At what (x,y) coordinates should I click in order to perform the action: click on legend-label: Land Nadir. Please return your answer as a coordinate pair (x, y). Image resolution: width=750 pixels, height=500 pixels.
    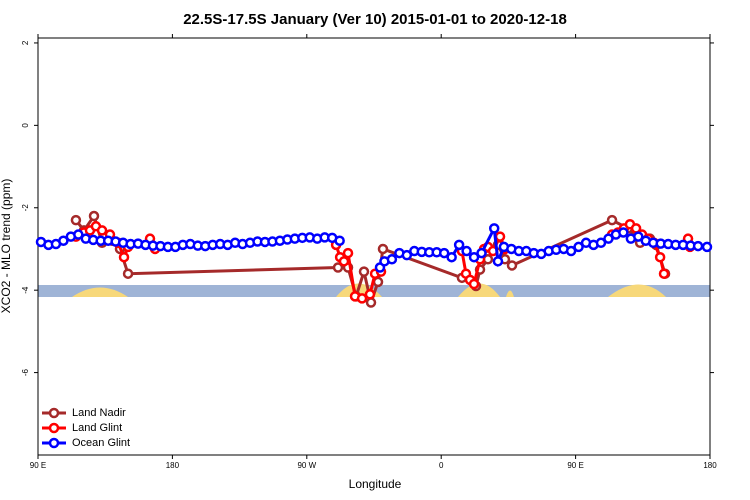
    Looking at the image, I should click on (99, 413).